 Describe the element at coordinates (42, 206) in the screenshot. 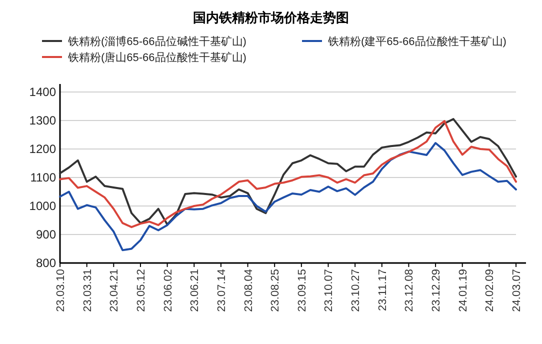

I see `y-tick-label: 1000` at that location.